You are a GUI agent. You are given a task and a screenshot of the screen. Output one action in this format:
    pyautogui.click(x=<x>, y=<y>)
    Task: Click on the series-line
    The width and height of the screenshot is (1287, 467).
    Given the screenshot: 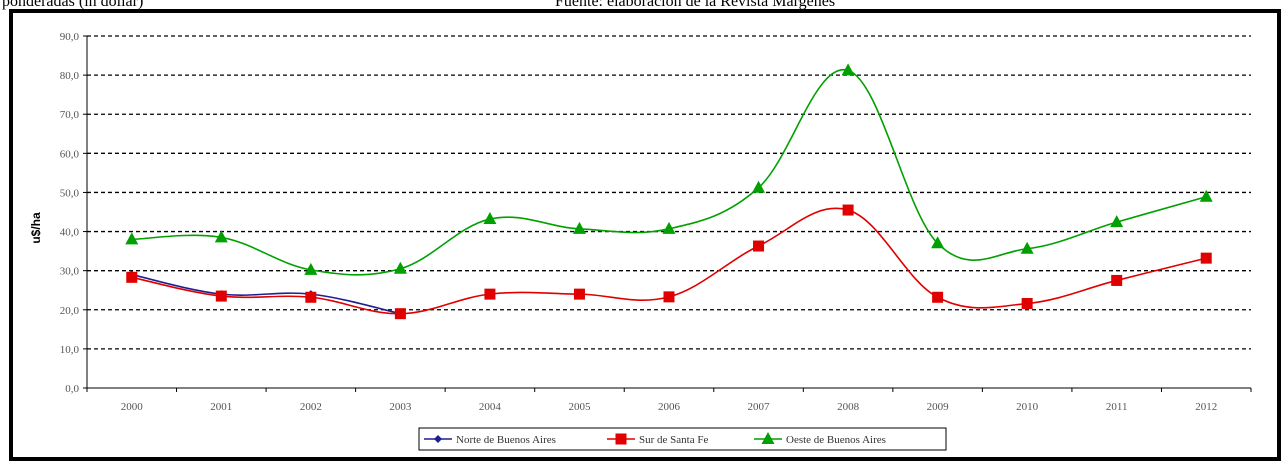 What is the action you would take?
    pyautogui.click(x=266, y=294)
    